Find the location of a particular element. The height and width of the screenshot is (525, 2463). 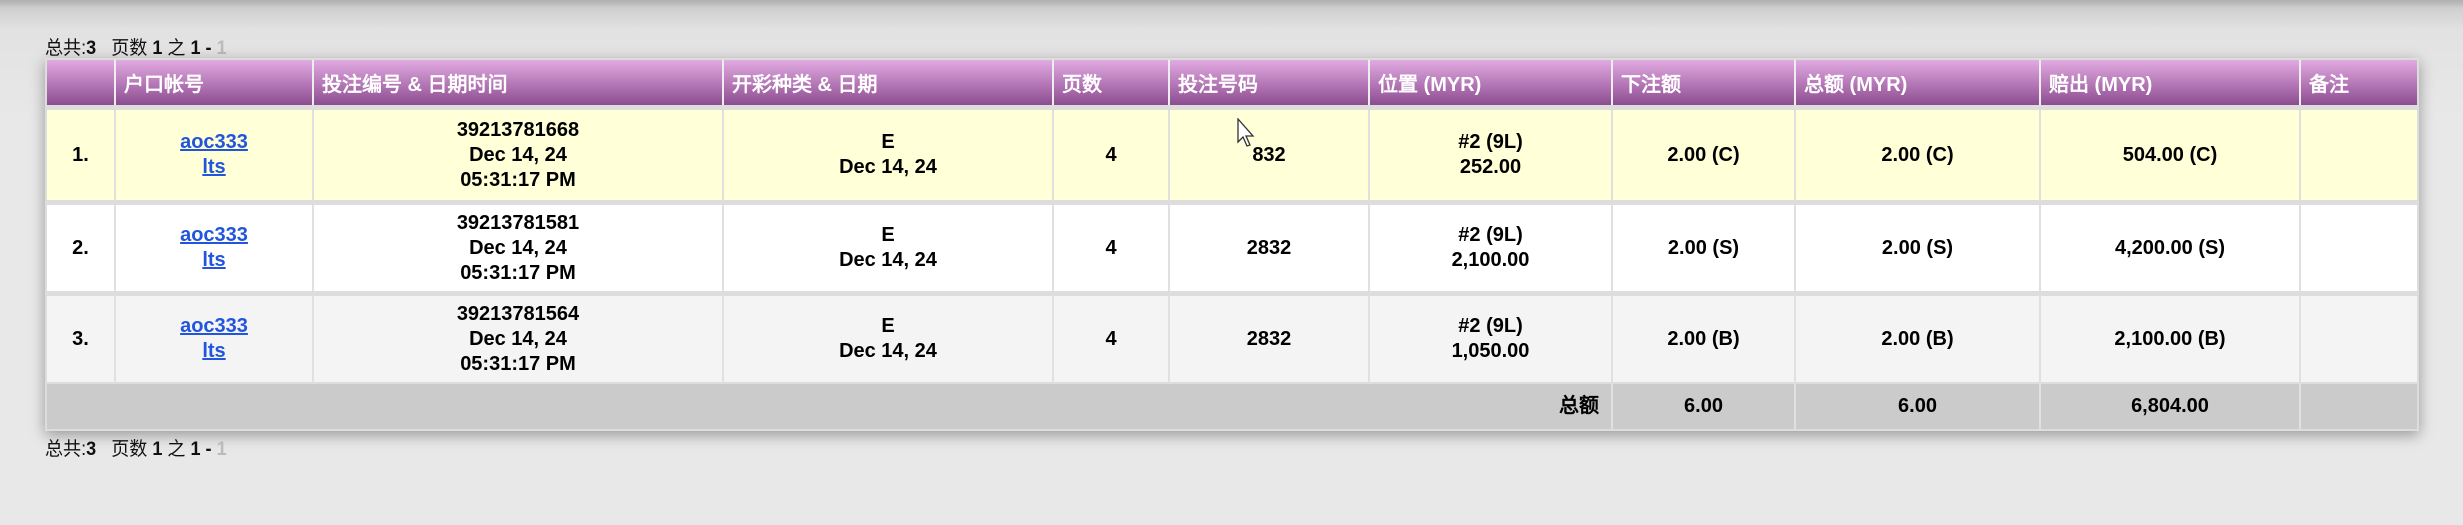

column-header: 位置 (MYR) is located at coordinates (1490, 84).